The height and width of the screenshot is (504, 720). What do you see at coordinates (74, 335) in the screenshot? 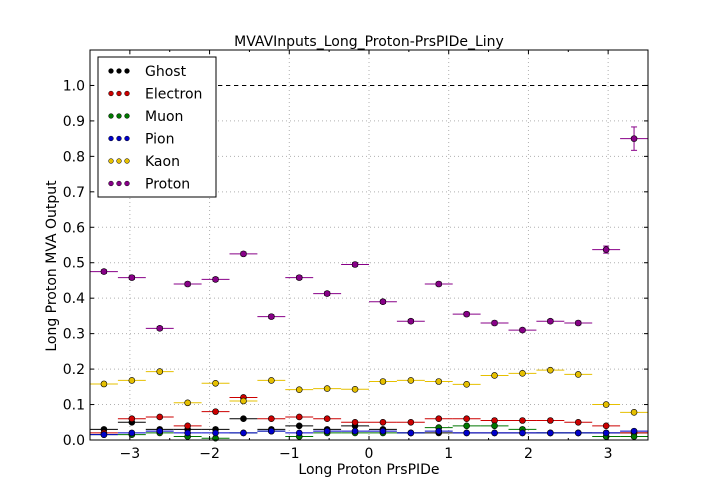
I see `y-tick-label: 0.3` at bounding box center [74, 335].